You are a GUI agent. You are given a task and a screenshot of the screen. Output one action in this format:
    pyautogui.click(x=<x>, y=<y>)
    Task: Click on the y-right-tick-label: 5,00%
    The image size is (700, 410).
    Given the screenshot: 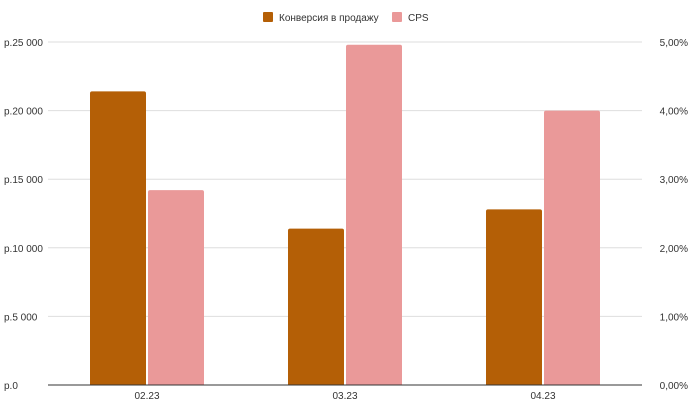 What is the action you would take?
    pyautogui.click(x=674, y=43)
    